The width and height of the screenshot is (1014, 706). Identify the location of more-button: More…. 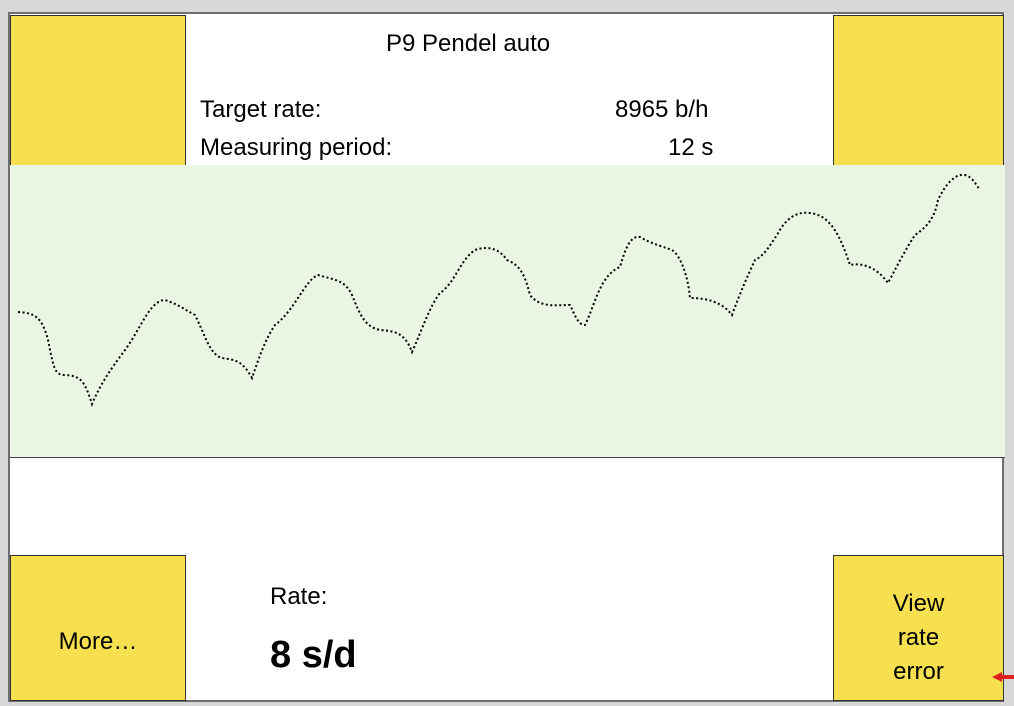
(98, 628).